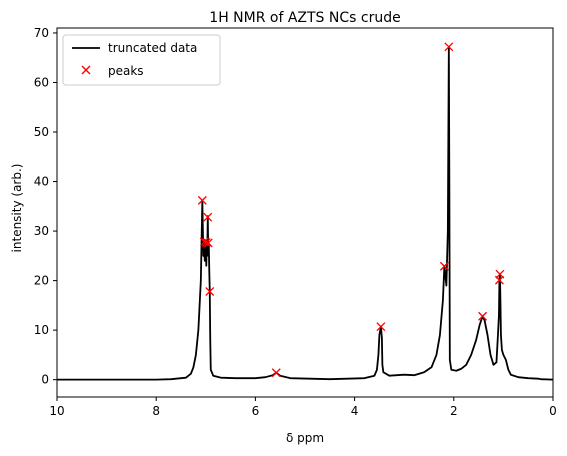  Describe the element at coordinates (56, 411) in the screenshot. I see `x-tick-label: 10` at that location.